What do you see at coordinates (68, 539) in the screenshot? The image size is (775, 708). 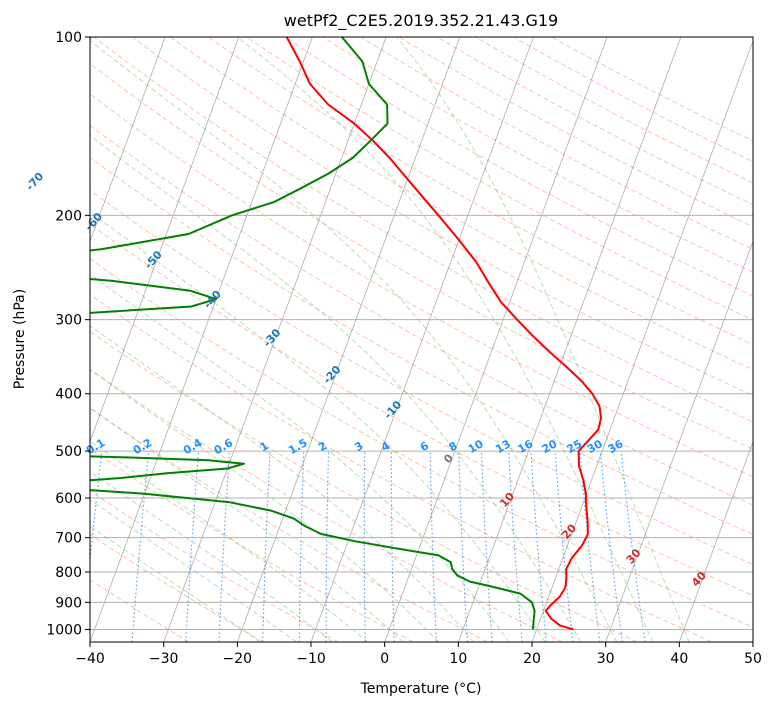 I see `y-tick-label: 700` at bounding box center [68, 539].